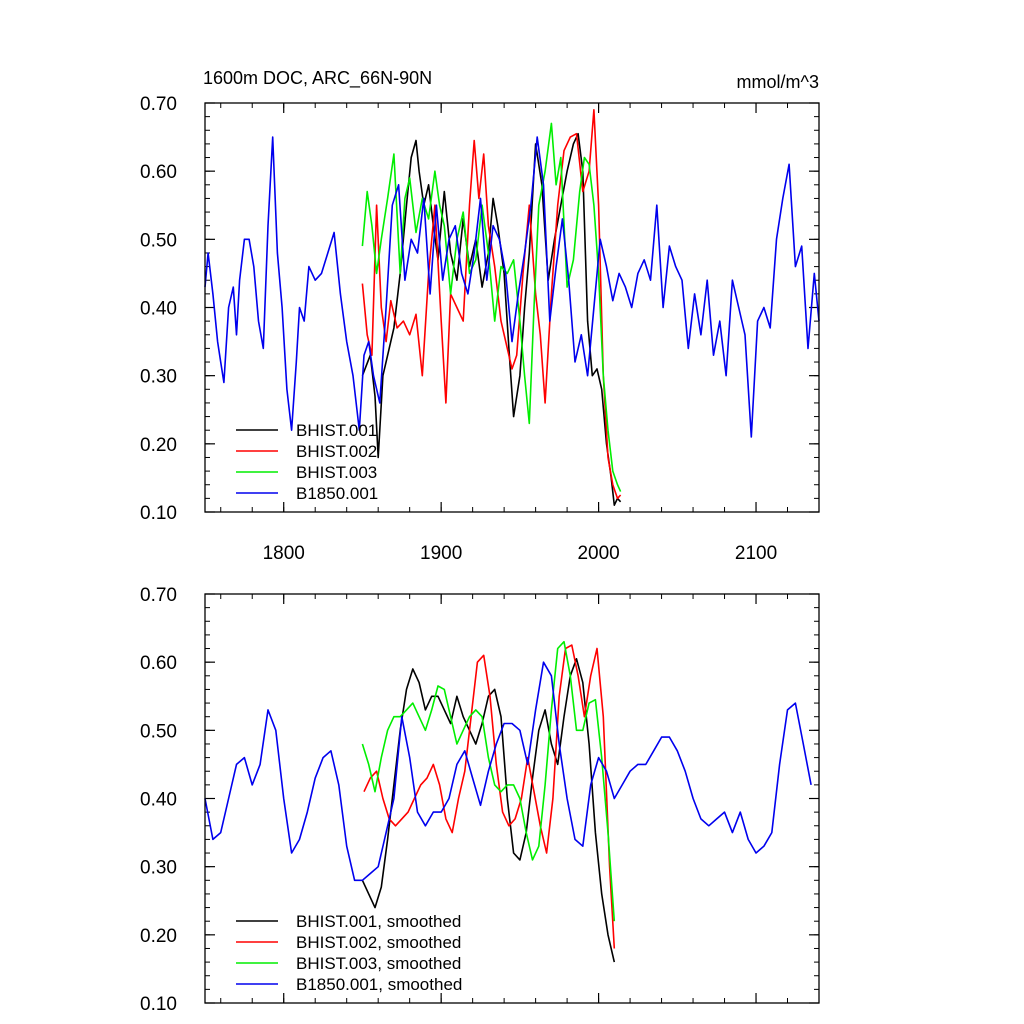 The height and width of the screenshot is (1024, 1024). I want to click on legend: BHIST.001 BHIST.002 BHIST.003 B1850.001, so click(307, 462).